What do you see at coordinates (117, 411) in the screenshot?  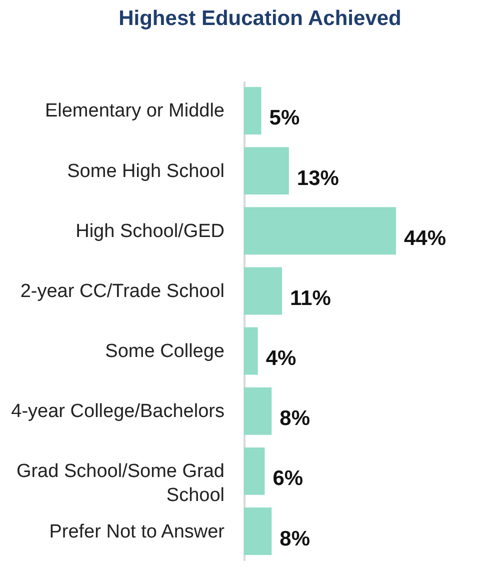 I see `y-tick-label: 4-year College/Bachelors` at bounding box center [117, 411].